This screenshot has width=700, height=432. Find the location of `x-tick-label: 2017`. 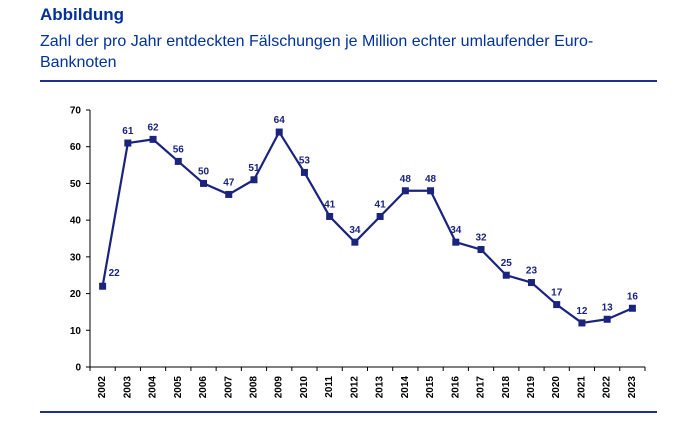

x-tick-label: 2017 is located at coordinates (481, 387).